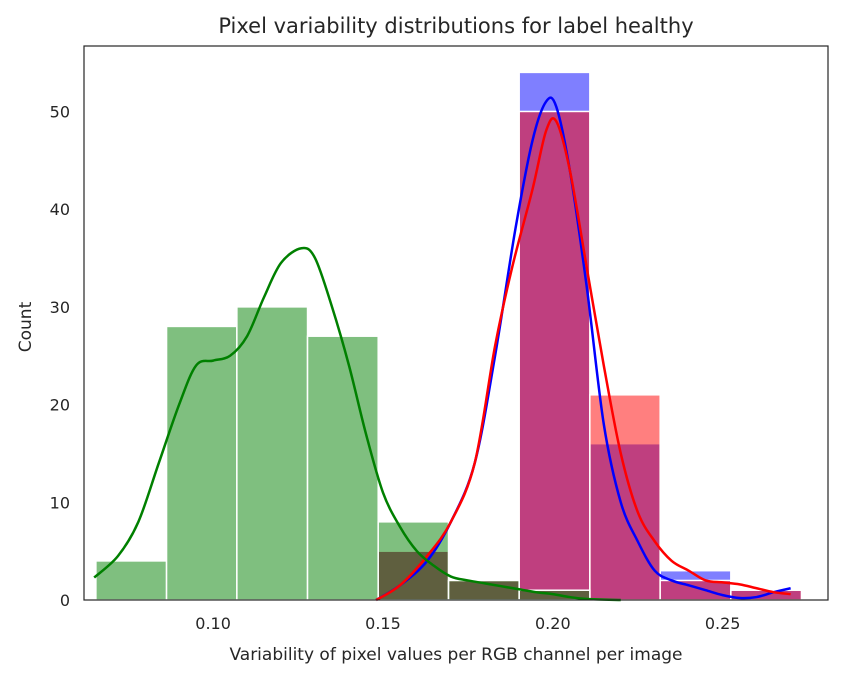 This screenshot has height=678, width=843. I want to click on x-tick-label: 0.25, so click(723, 623).